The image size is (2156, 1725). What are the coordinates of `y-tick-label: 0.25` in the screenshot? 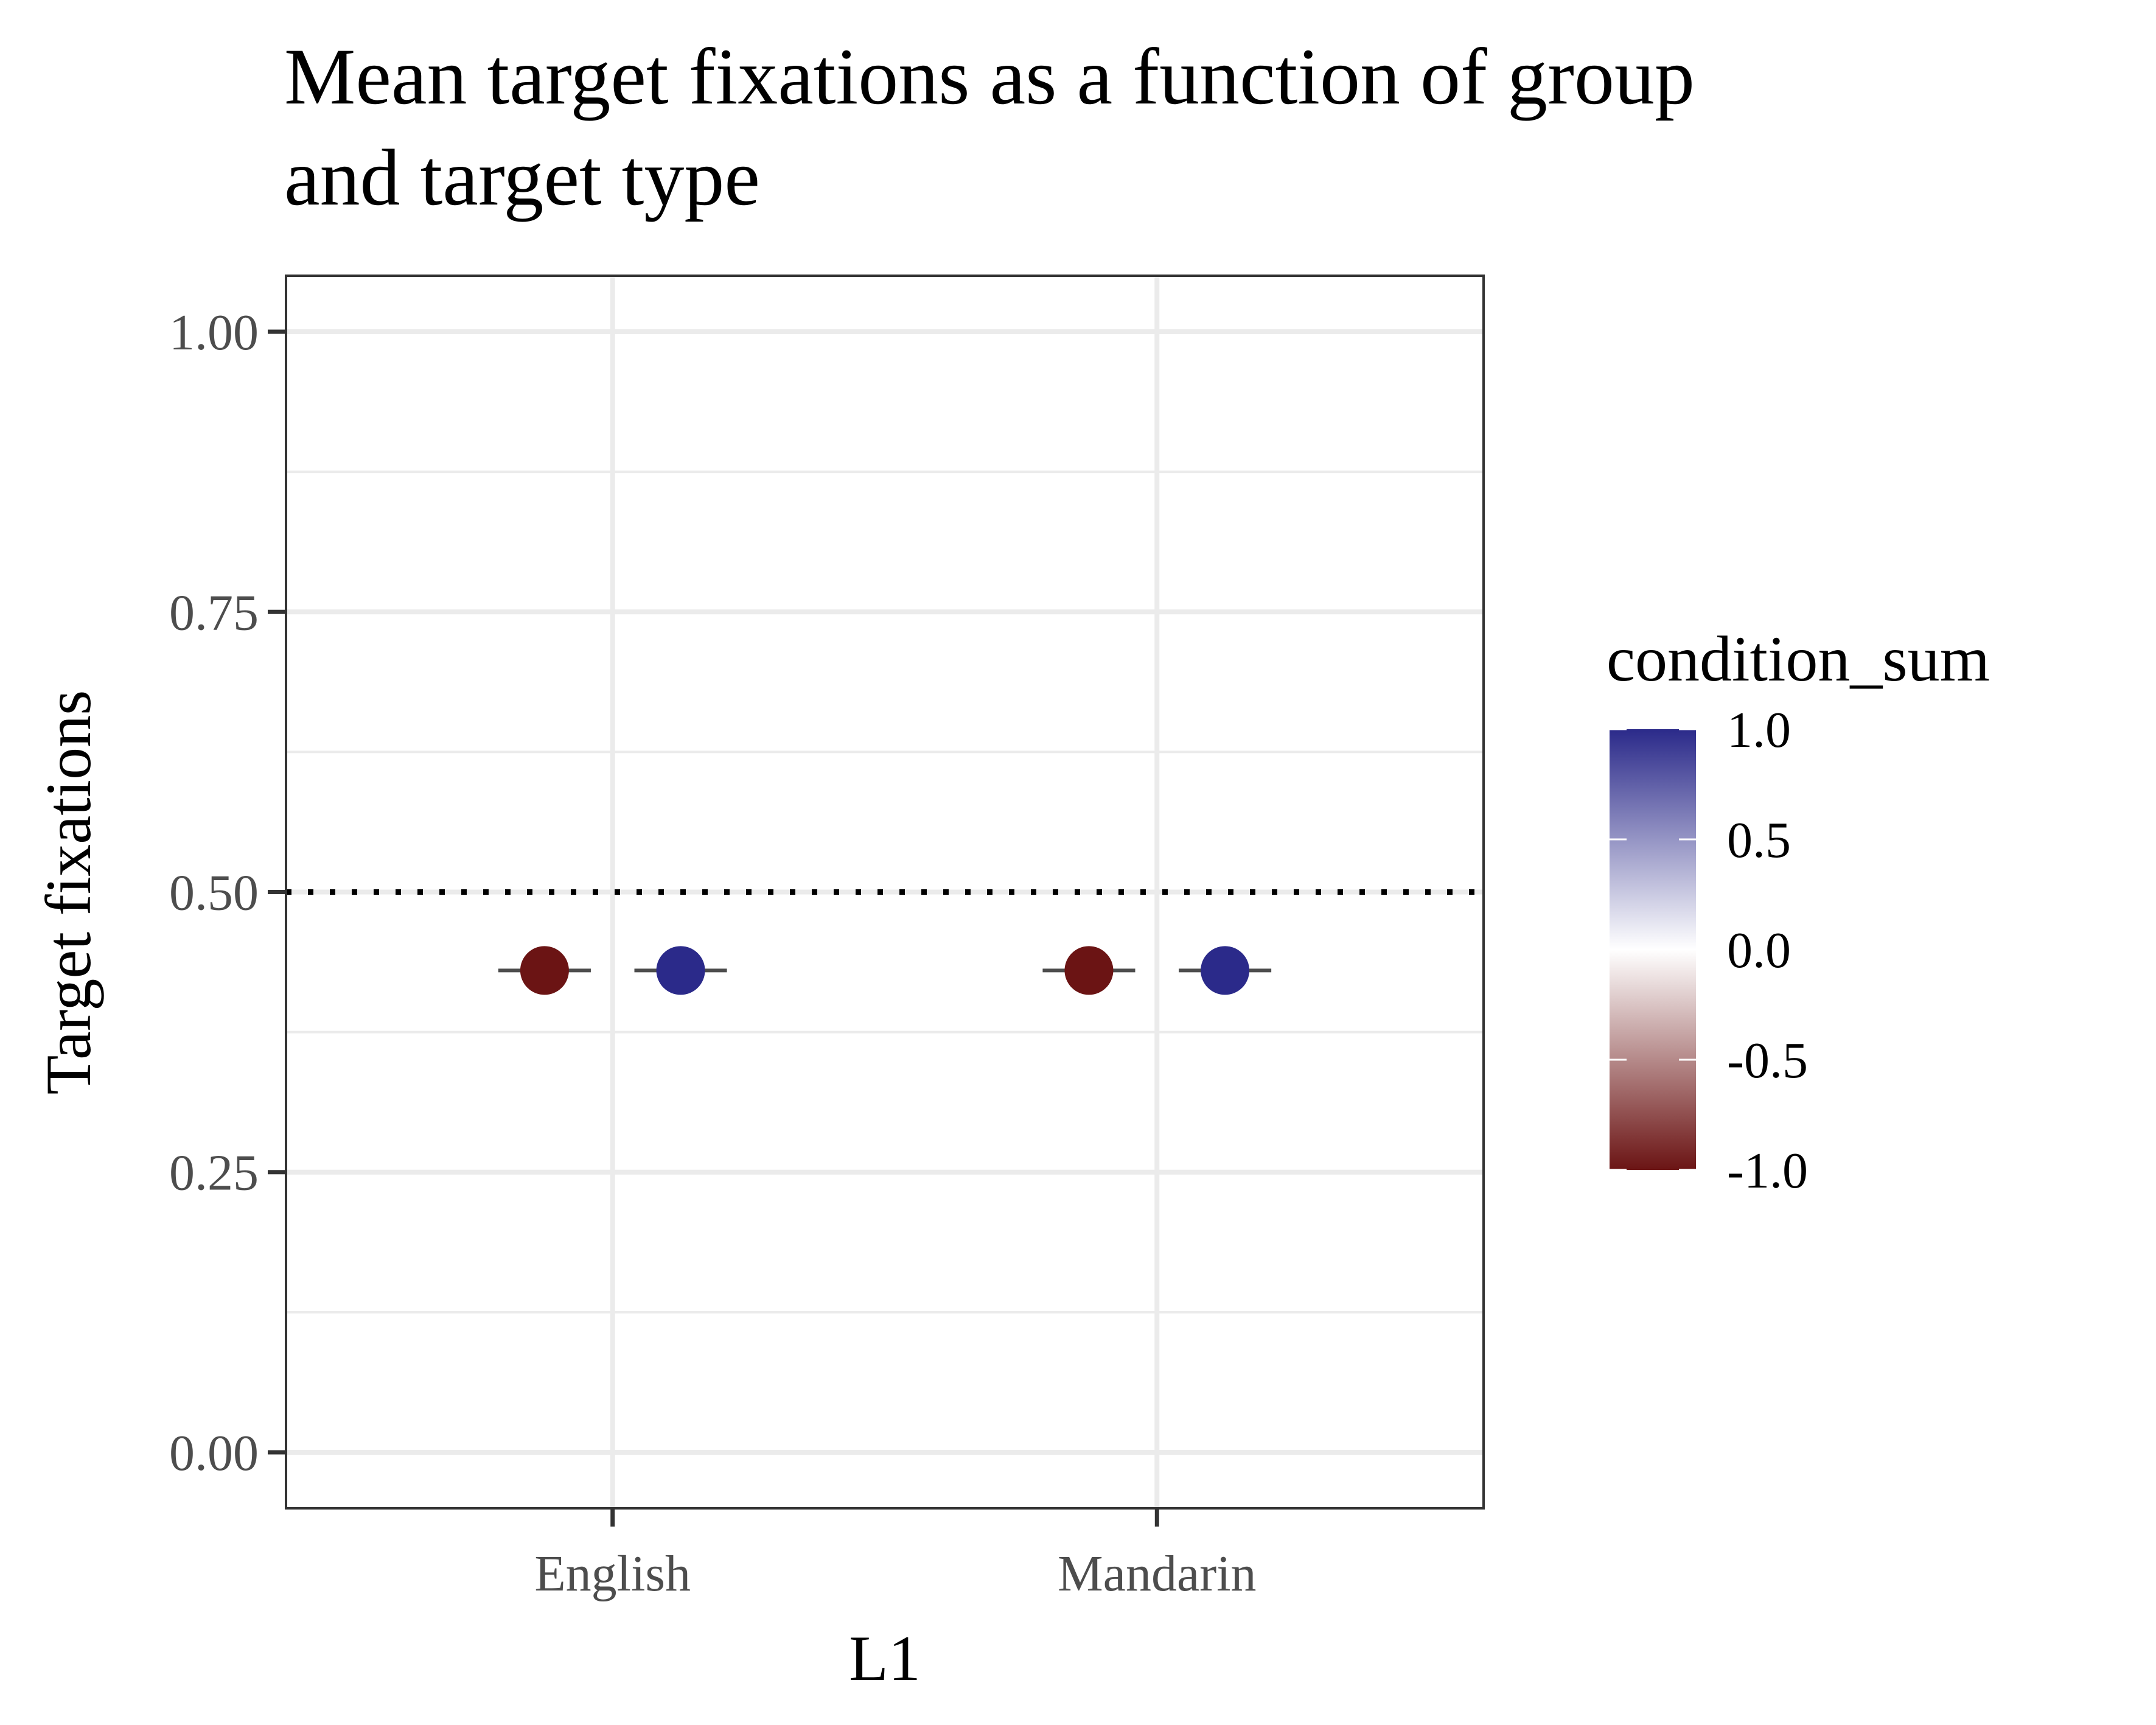 It's located at (214, 1173).